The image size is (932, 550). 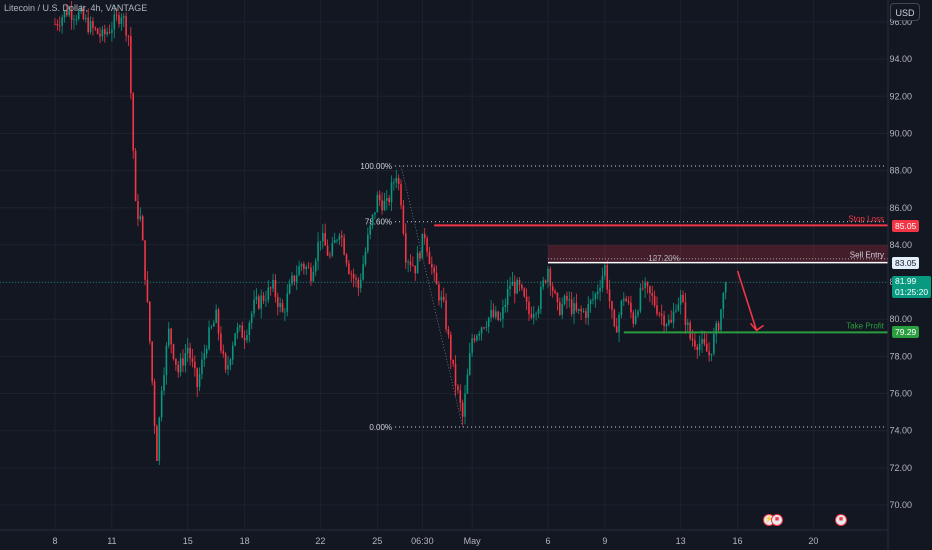 What do you see at coordinates (76, 8) in the screenshot?
I see `symbol-title: Litecoin / U.S. Dollar, 4h, VANTAGE` at bounding box center [76, 8].